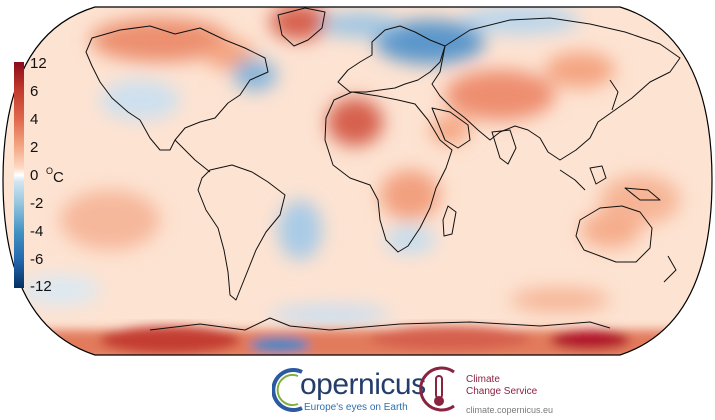  Describe the element at coordinates (241, 232) in the screenshot. I see `south-america-outline` at that location.